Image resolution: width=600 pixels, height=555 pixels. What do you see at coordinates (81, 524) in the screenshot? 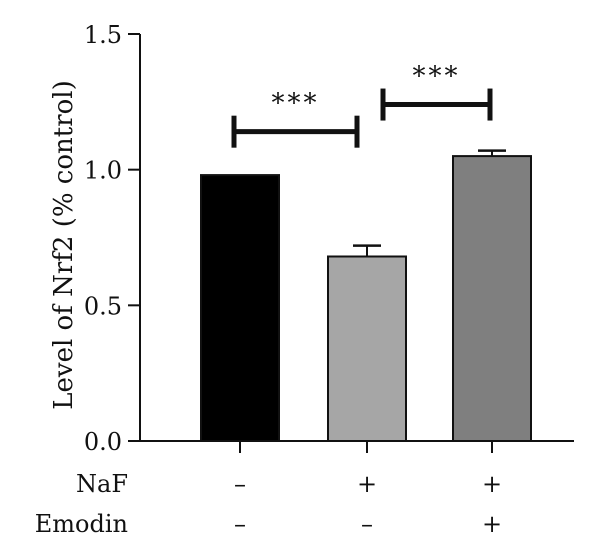
I see `treatment-label: Emodin` at bounding box center [81, 524].